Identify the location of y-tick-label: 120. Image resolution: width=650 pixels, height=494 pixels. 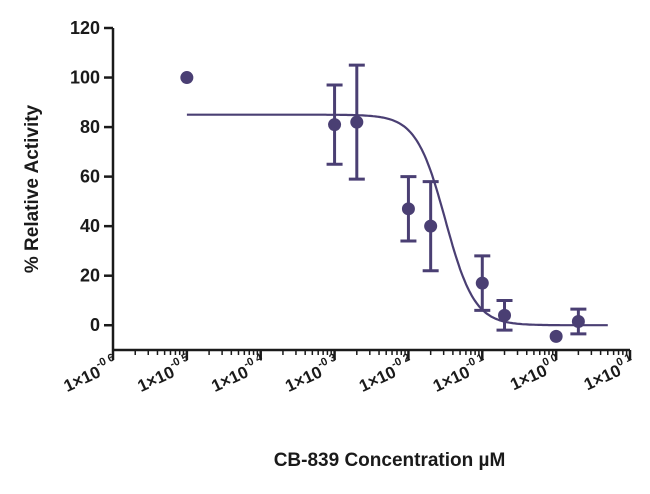
(85, 28).